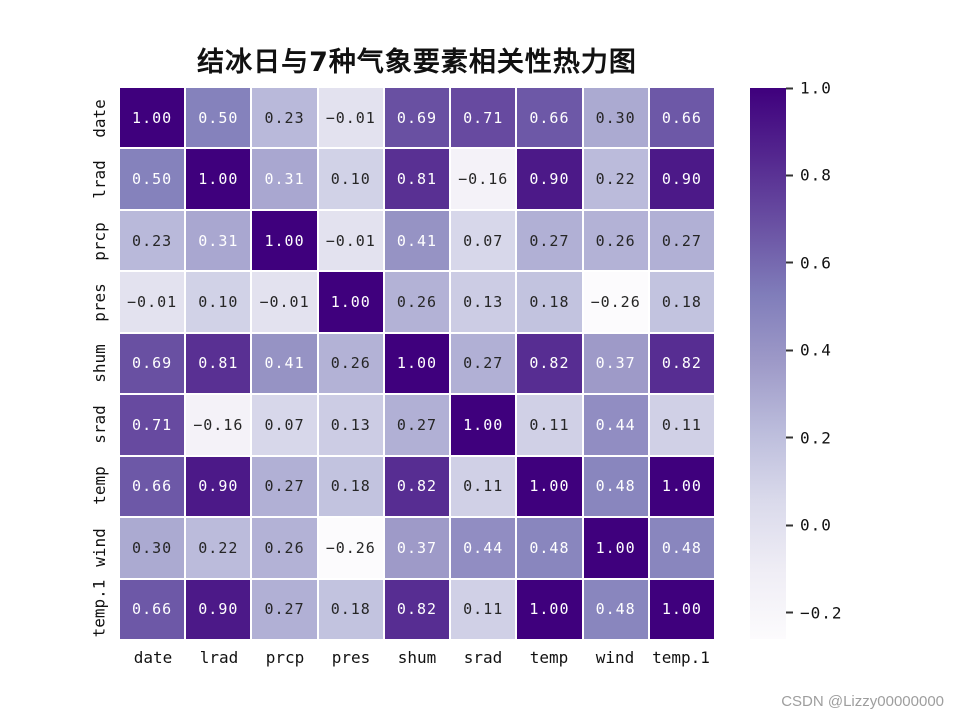 Image resolution: width=960 pixels, height=720 pixels. I want to click on colorbar-tick-label: 0.2, so click(816, 438).